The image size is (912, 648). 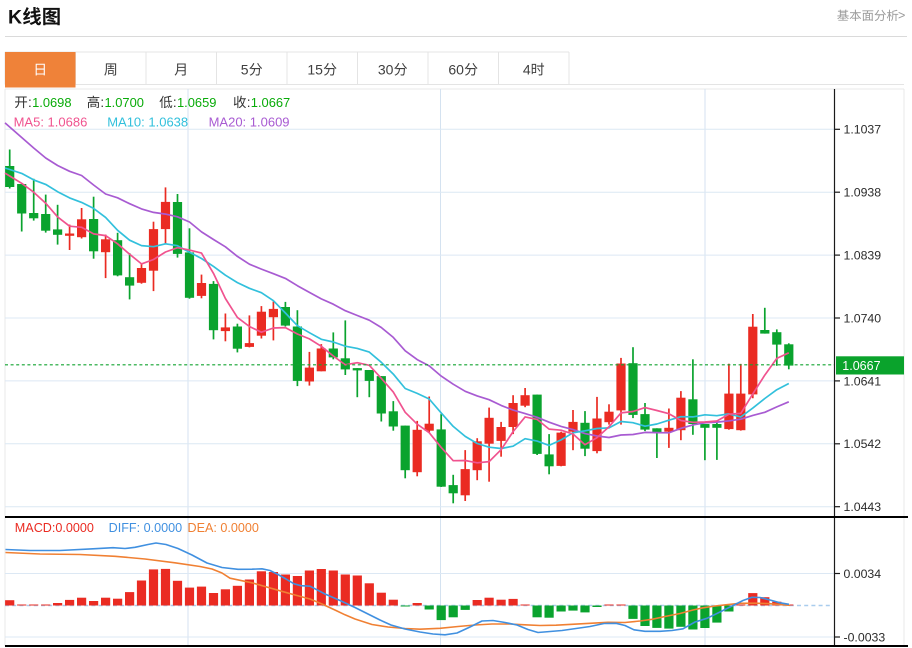 I want to click on svg-text: MA5: 1.0686, so click(x=51, y=122).